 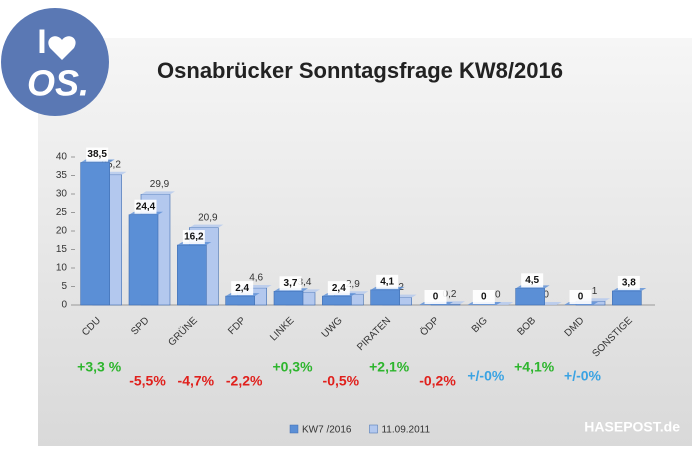 What do you see at coordinates (160, 184) in the screenshot?
I see `value-label: 29,9` at bounding box center [160, 184].